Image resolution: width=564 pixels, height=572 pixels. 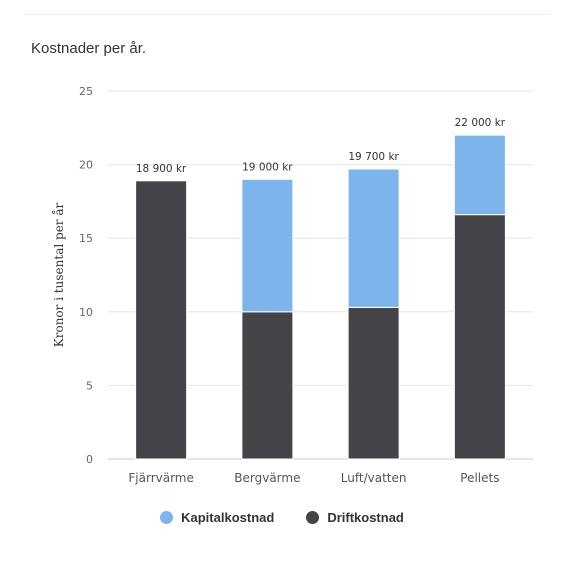 What do you see at coordinates (86, 91) in the screenshot?
I see `y-tick-label: 25` at bounding box center [86, 91].